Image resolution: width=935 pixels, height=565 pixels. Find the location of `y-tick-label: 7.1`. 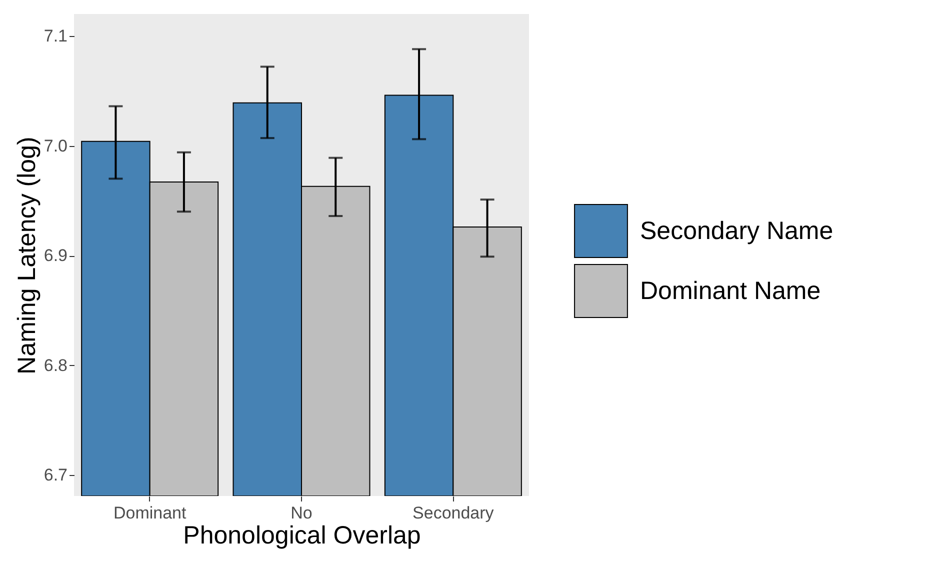

y-tick-label: 7.1 is located at coordinates (56, 36).